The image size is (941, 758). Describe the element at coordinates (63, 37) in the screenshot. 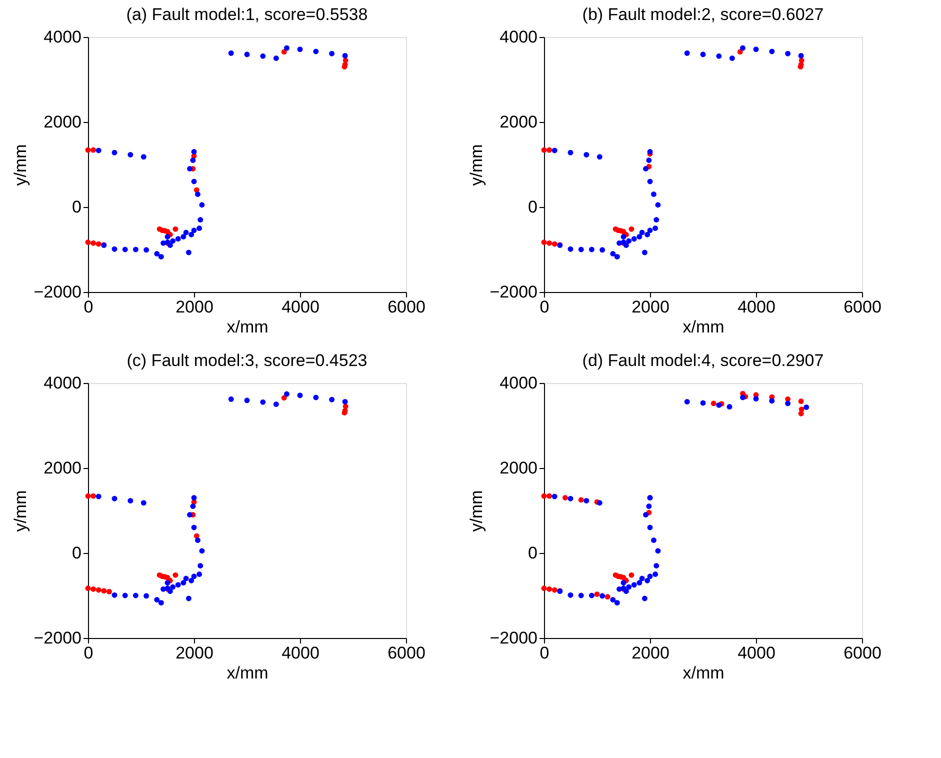

I see `y-tick-label: 4000` at that location.